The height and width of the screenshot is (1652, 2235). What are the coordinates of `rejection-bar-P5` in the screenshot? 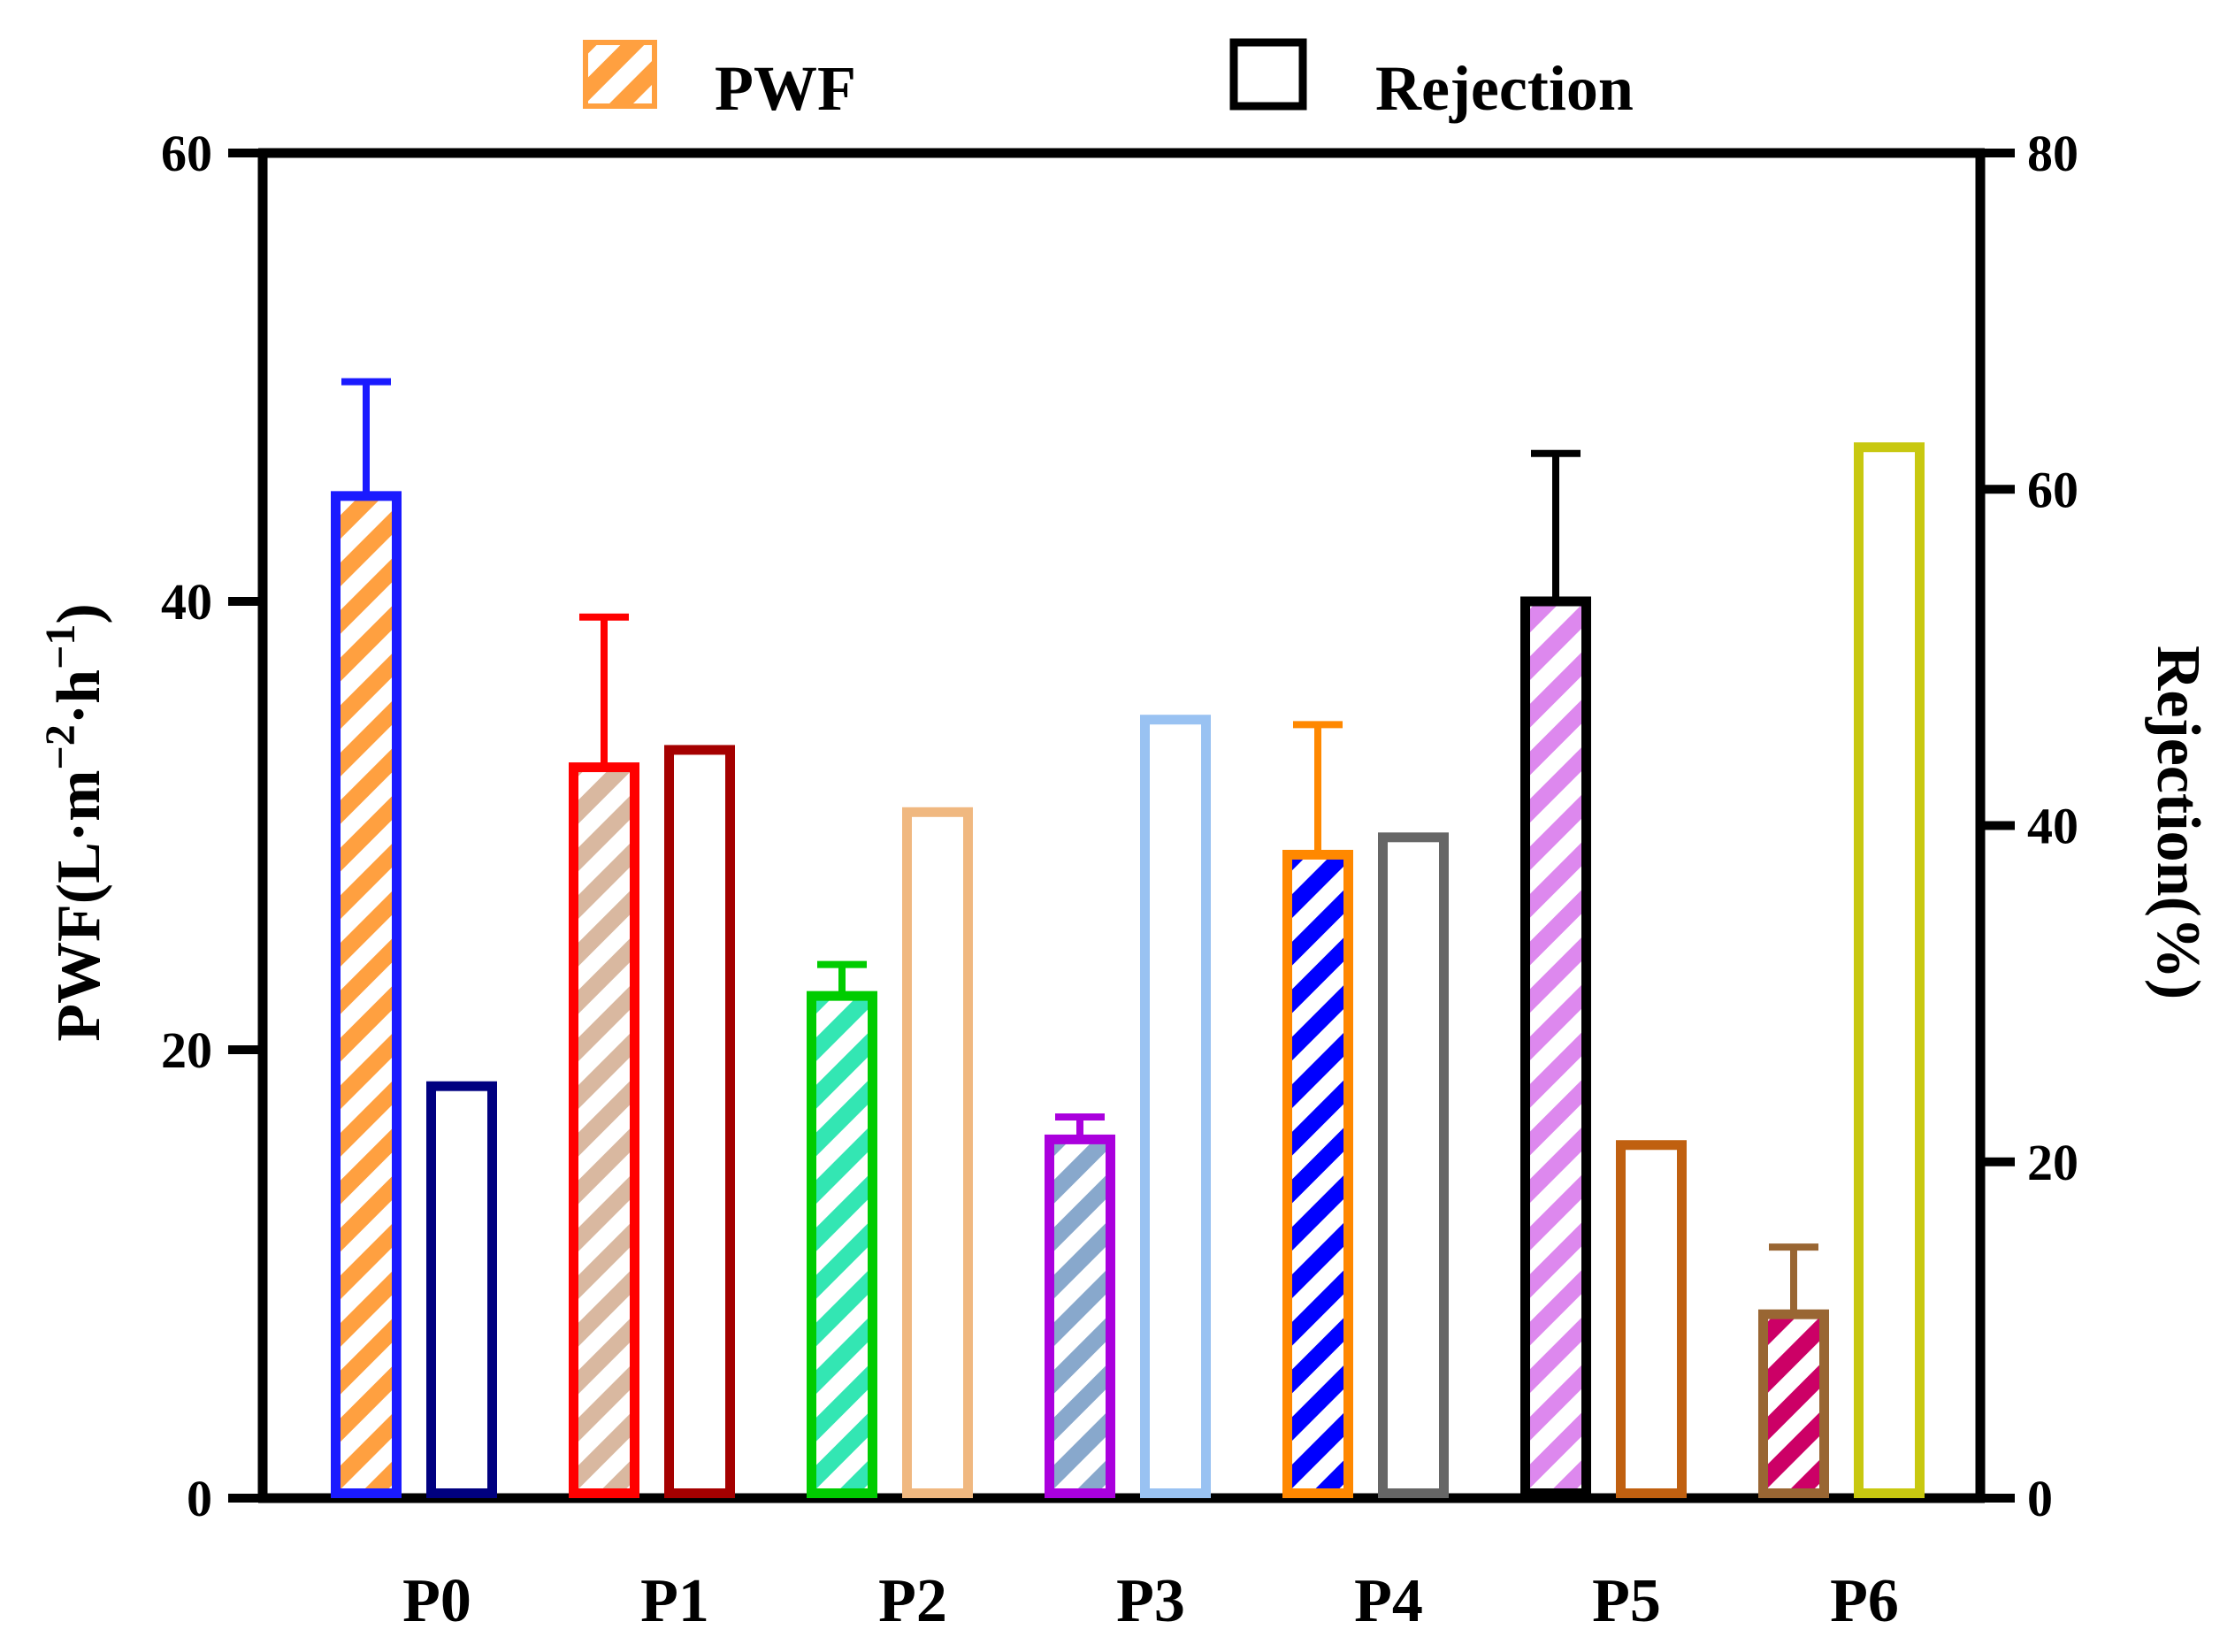 It's located at (1651, 1319).